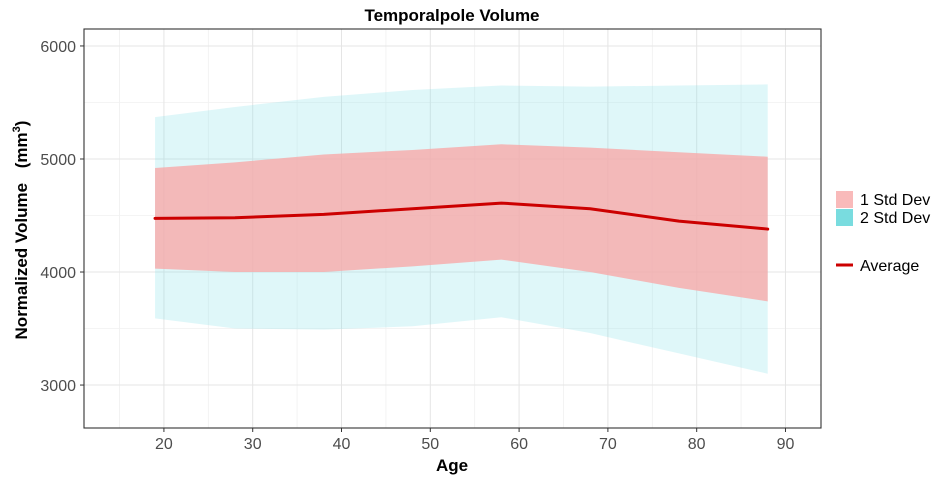 The width and height of the screenshot is (950, 480). What do you see at coordinates (58, 386) in the screenshot?
I see `y-tick-label: 3000` at bounding box center [58, 386].